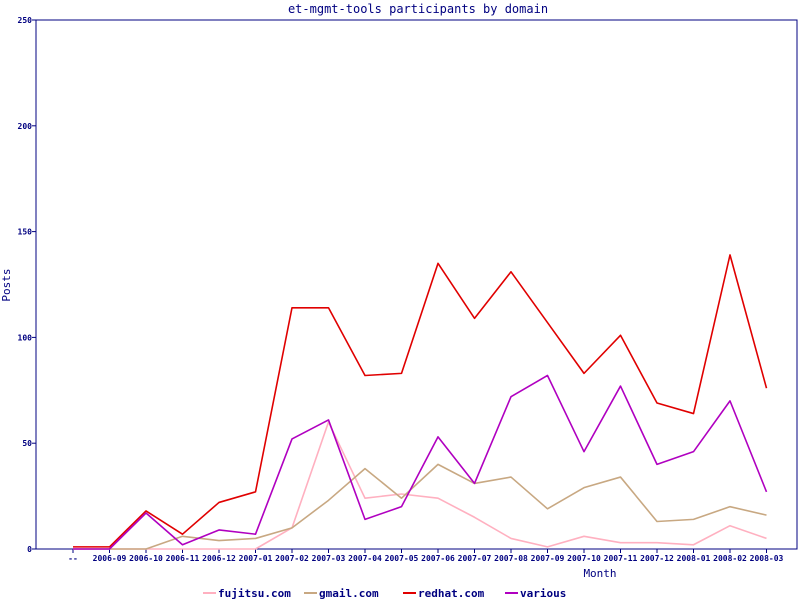  What do you see at coordinates (25, 126) in the screenshot?
I see `y-tick-label: 200` at bounding box center [25, 126].